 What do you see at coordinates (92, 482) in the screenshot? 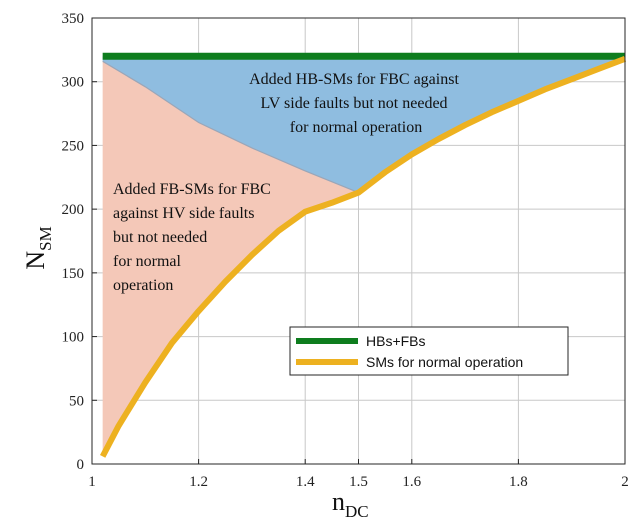
I see `x-tick-label-0: 1` at bounding box center [92, 482].